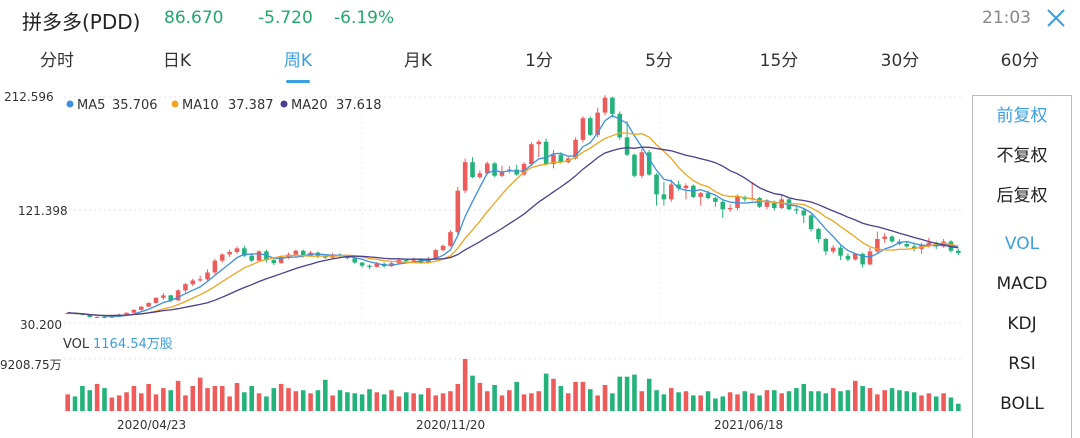 Image resolution: width=1080 pixels, height=438 pixels. Describe the element at coordinates (1022, 116) in the screenshot. I see `adjust-forward: 前复权` at that location.